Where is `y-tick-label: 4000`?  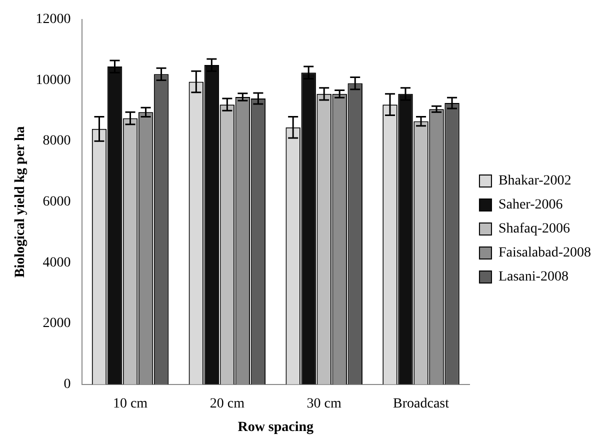
y-tick-label: 4000 is located at coordinates (56, 262).